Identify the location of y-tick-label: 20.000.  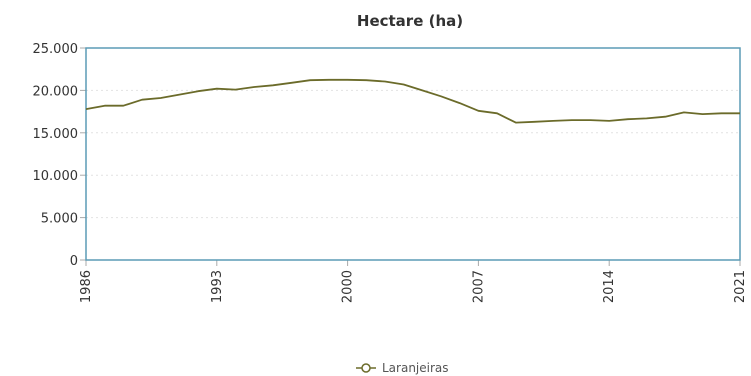
(56, 91).